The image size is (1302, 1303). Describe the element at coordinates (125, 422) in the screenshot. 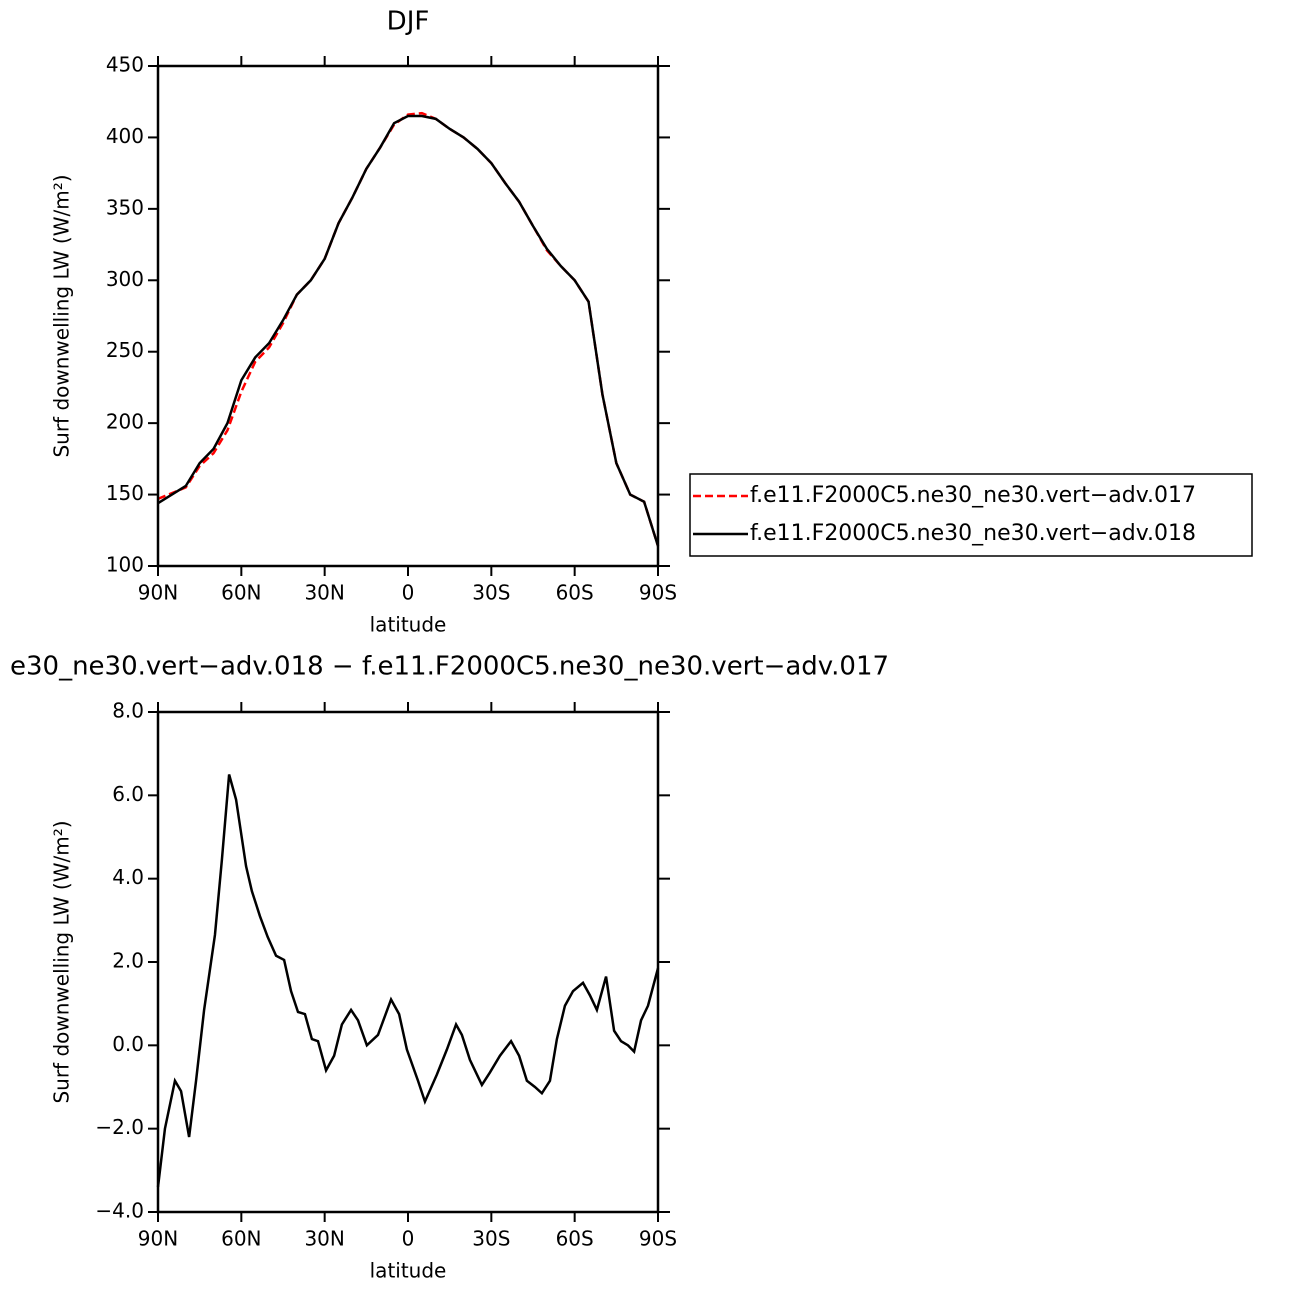

I see `y-tick-label: 200` at that location.